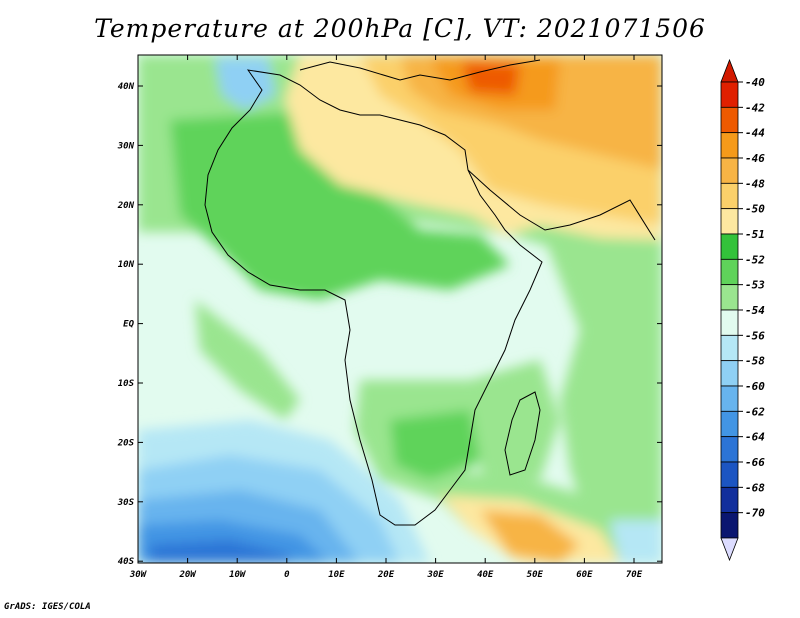 The width and height of the screenshot is (800, 618). I want to click on lat-label: 20N, so click(126, 206).